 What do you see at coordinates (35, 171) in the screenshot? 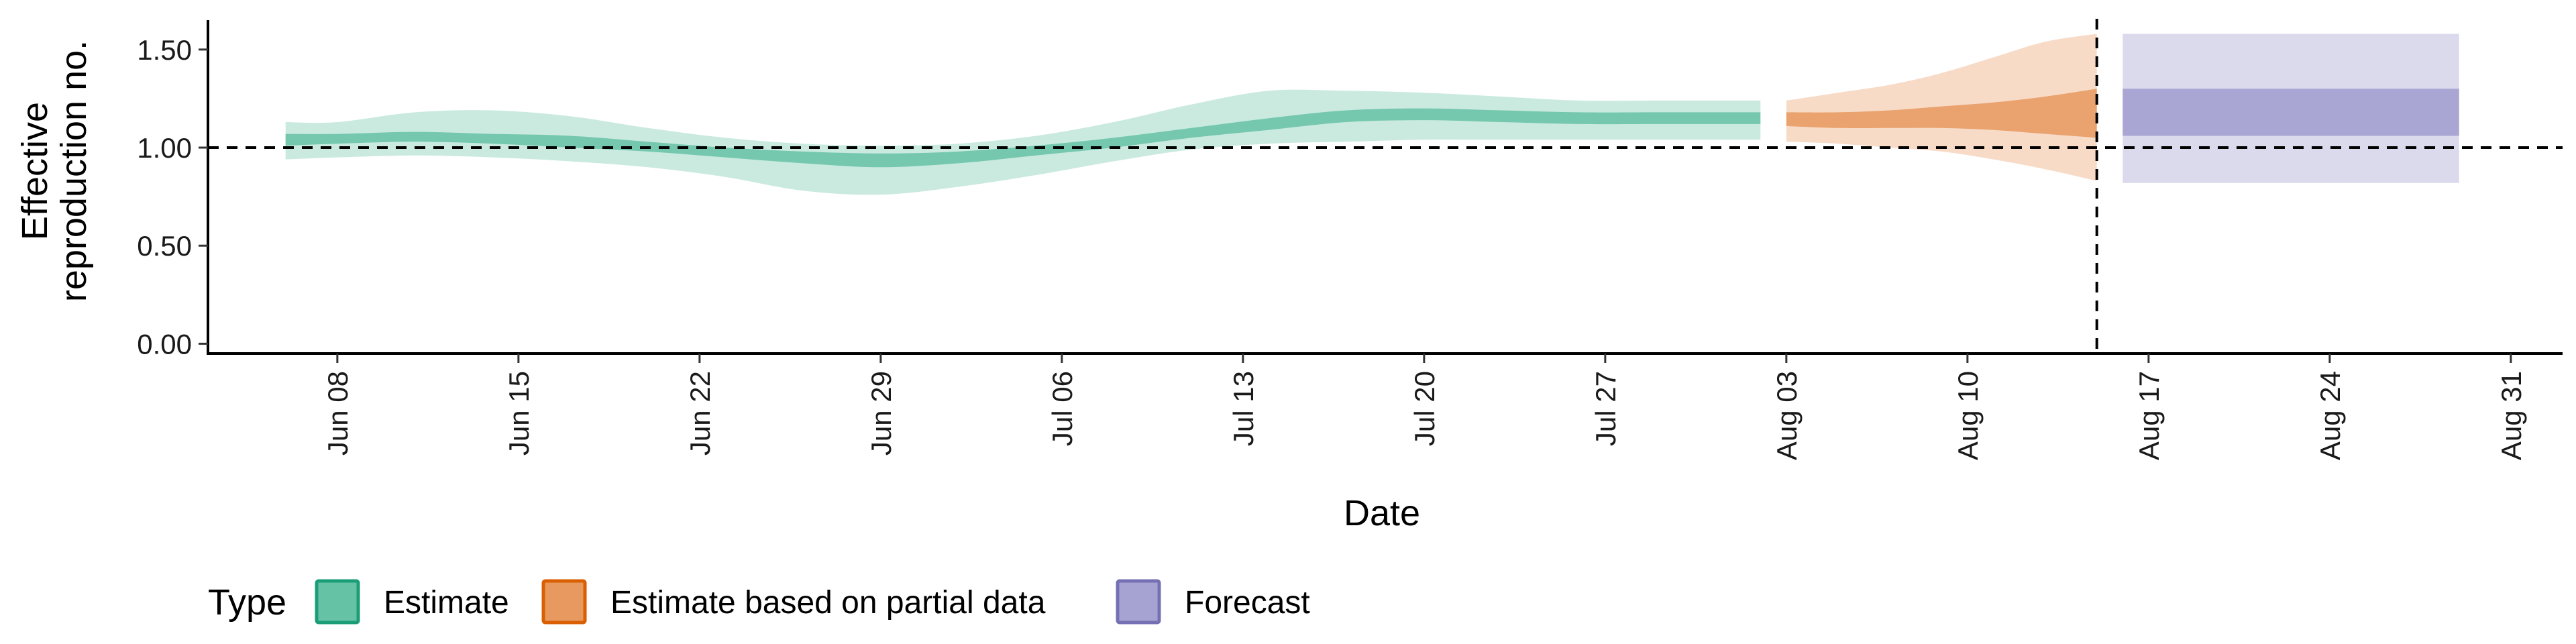
I see `y-axis-label-line-1: Effective` at bounding box center [35, 171].